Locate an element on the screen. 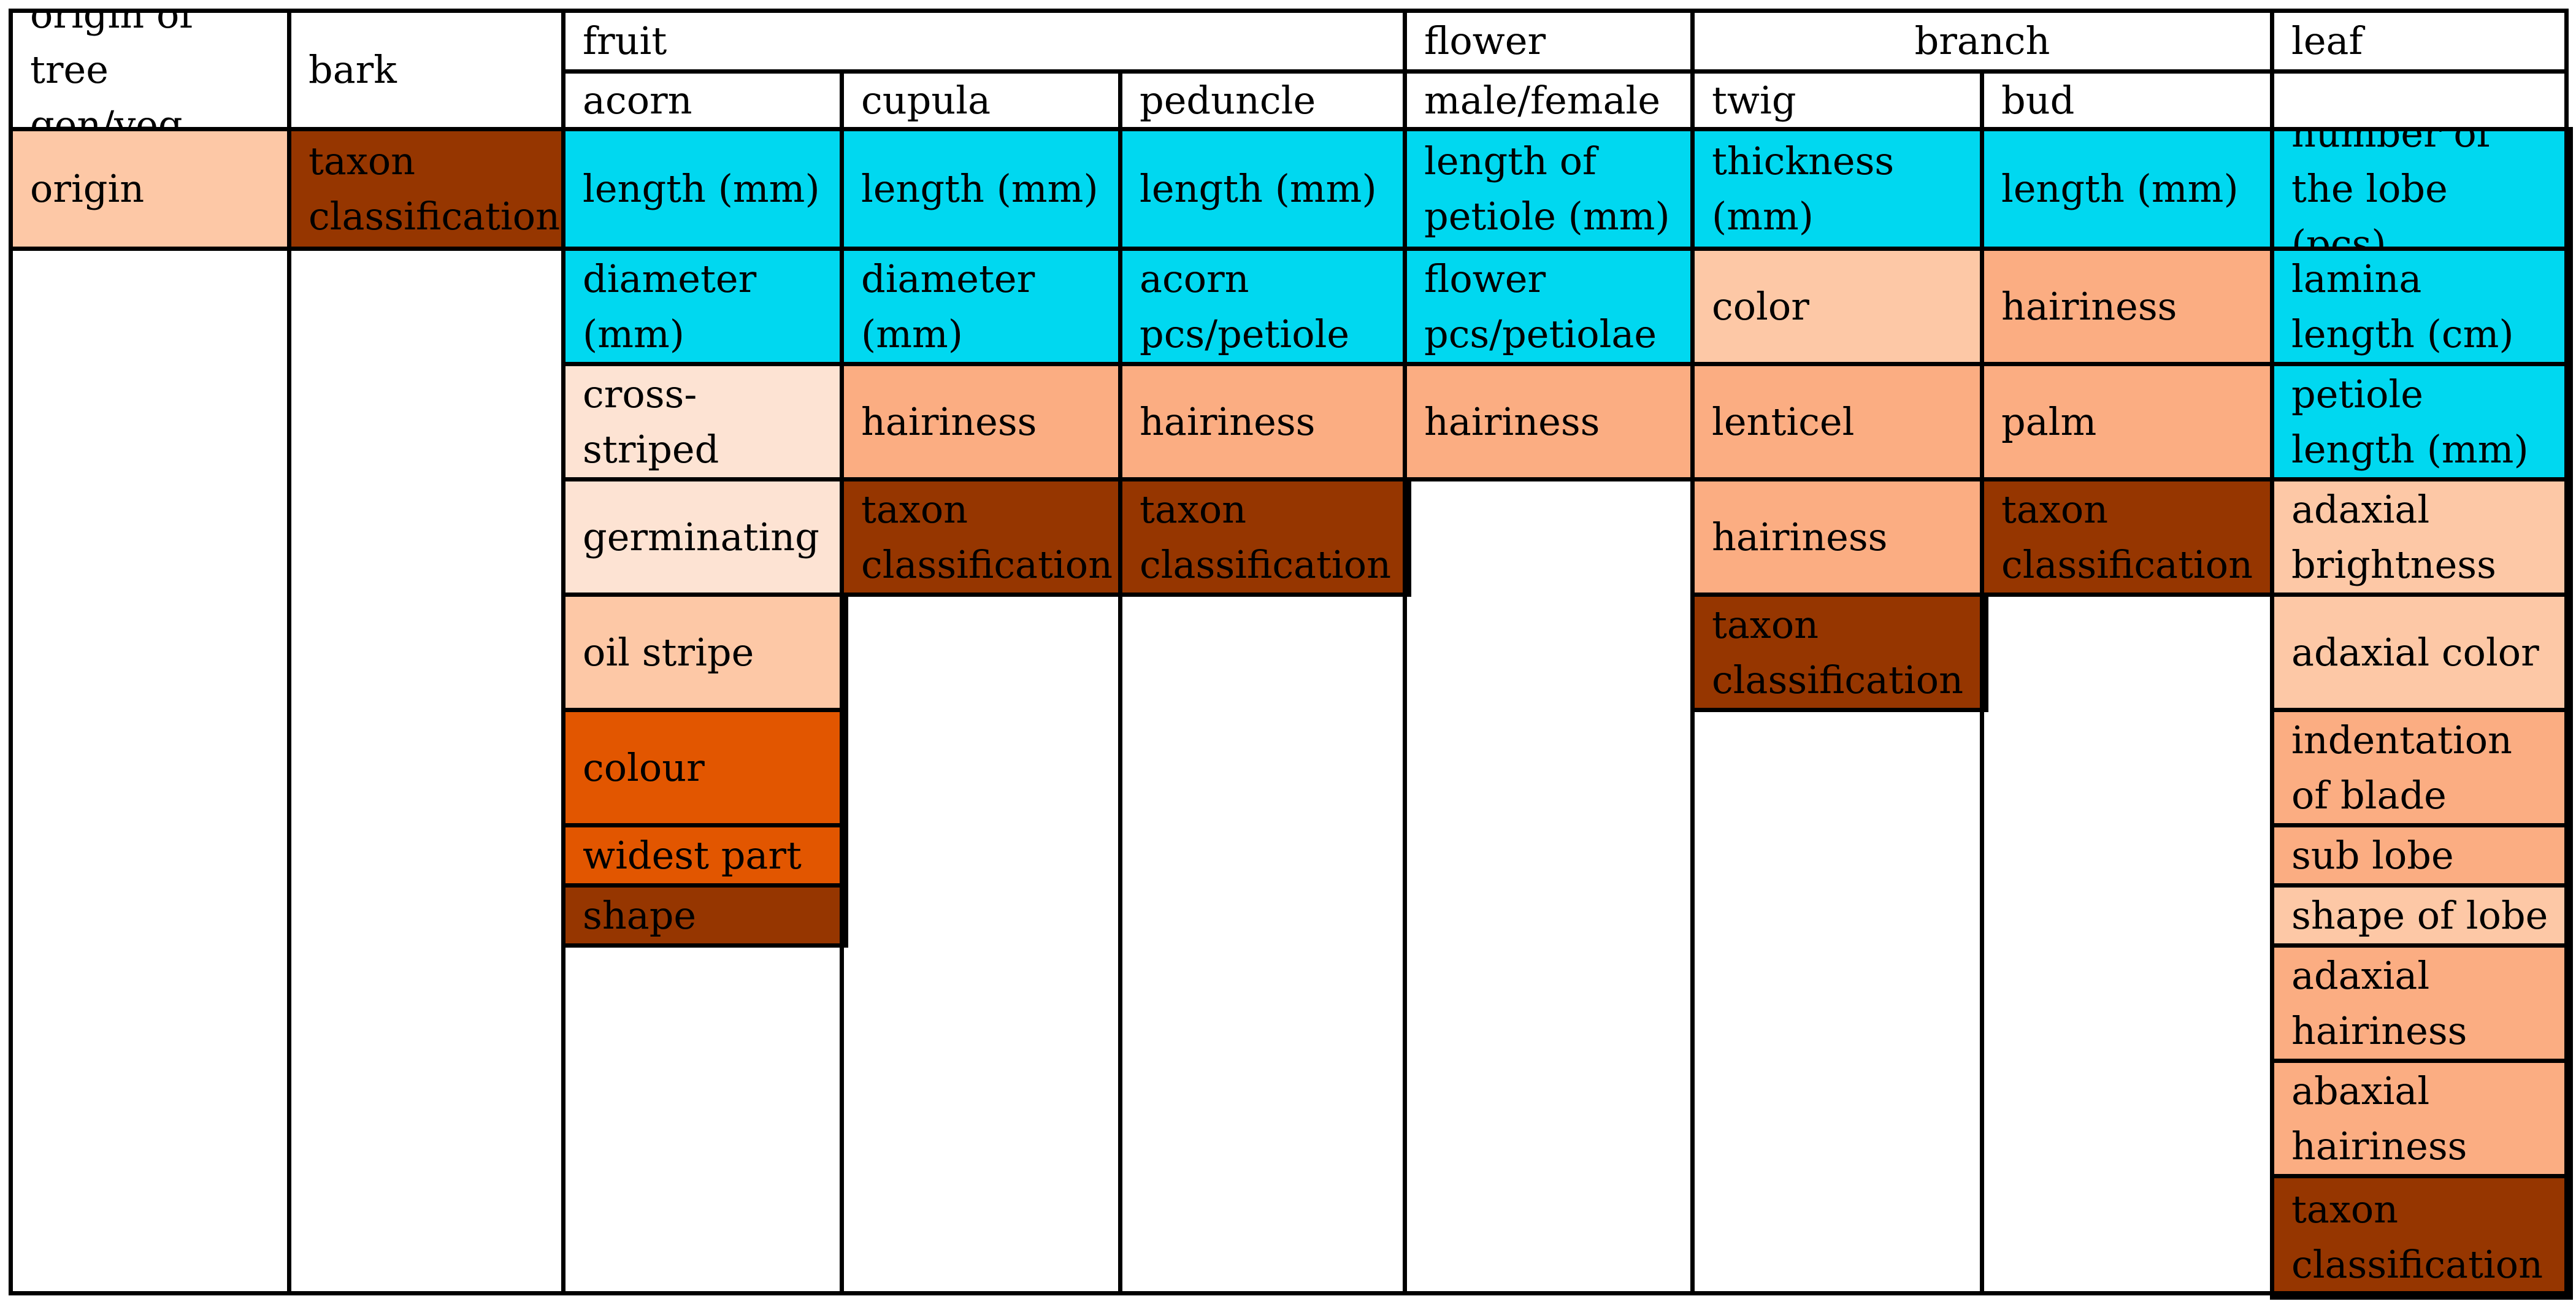  bud-trait-cell: taxon classification is located at coordinates (2129, 537).